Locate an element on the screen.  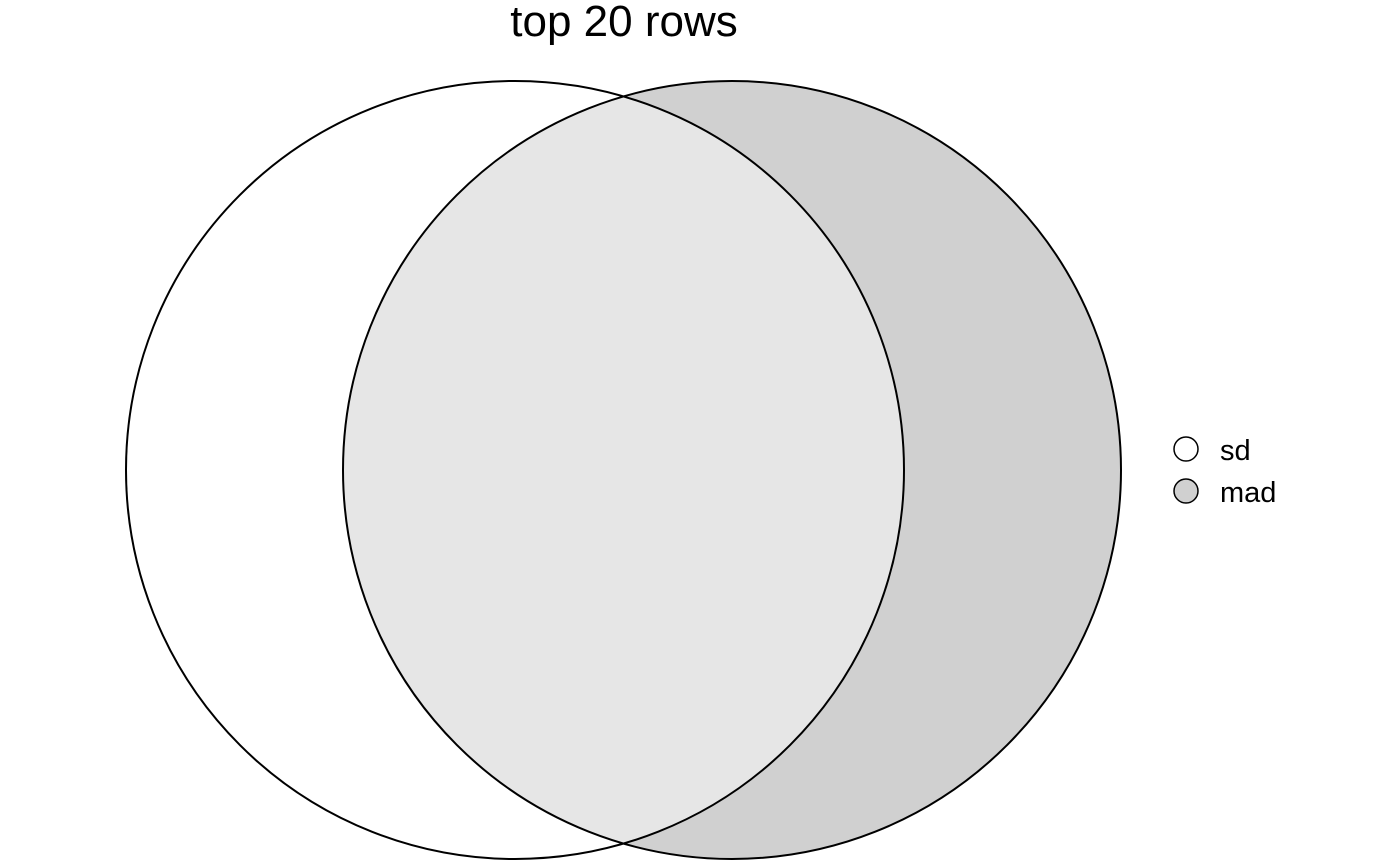
legend-swatch-mad is located at coordinates (1186, 491).